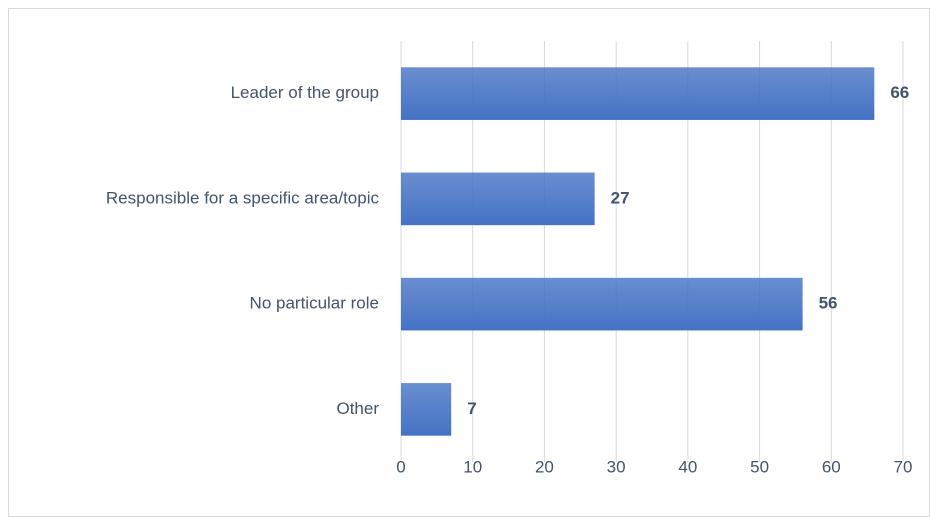  I want to click on y-tick-label: Responsible for a specific area/topic, so click(243, 197).